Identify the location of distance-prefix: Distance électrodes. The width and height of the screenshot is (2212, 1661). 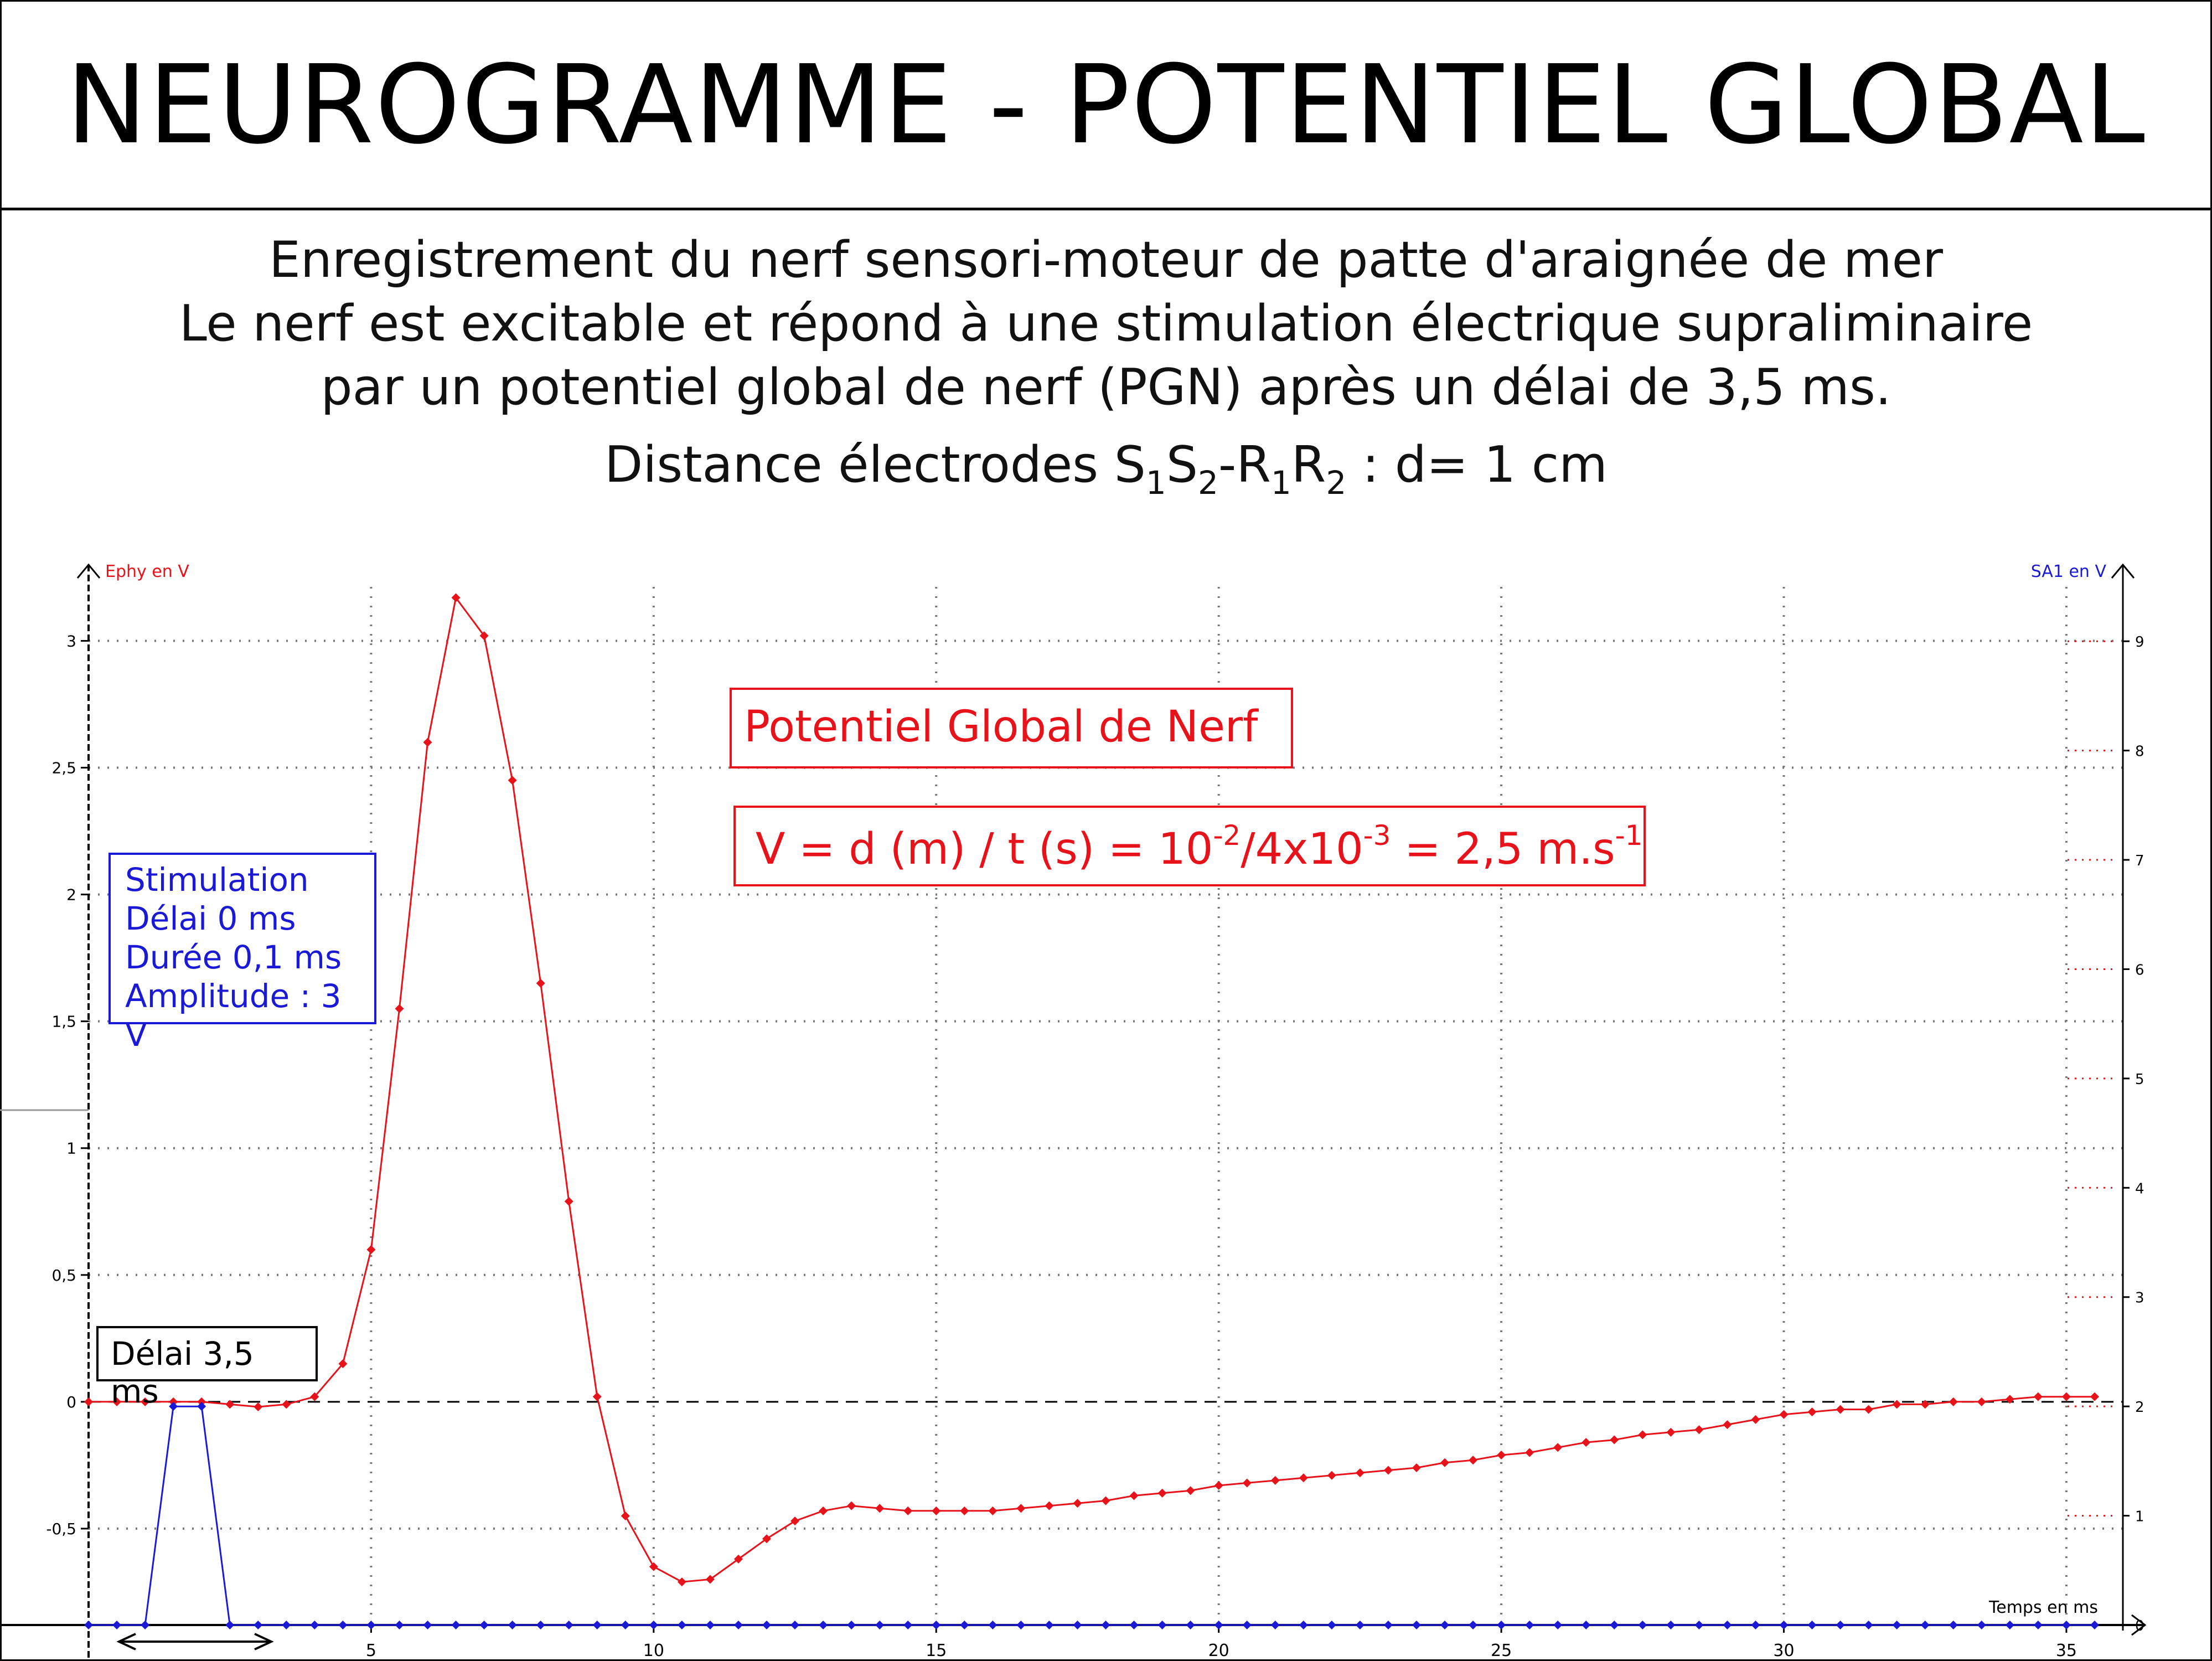
(859, 465).